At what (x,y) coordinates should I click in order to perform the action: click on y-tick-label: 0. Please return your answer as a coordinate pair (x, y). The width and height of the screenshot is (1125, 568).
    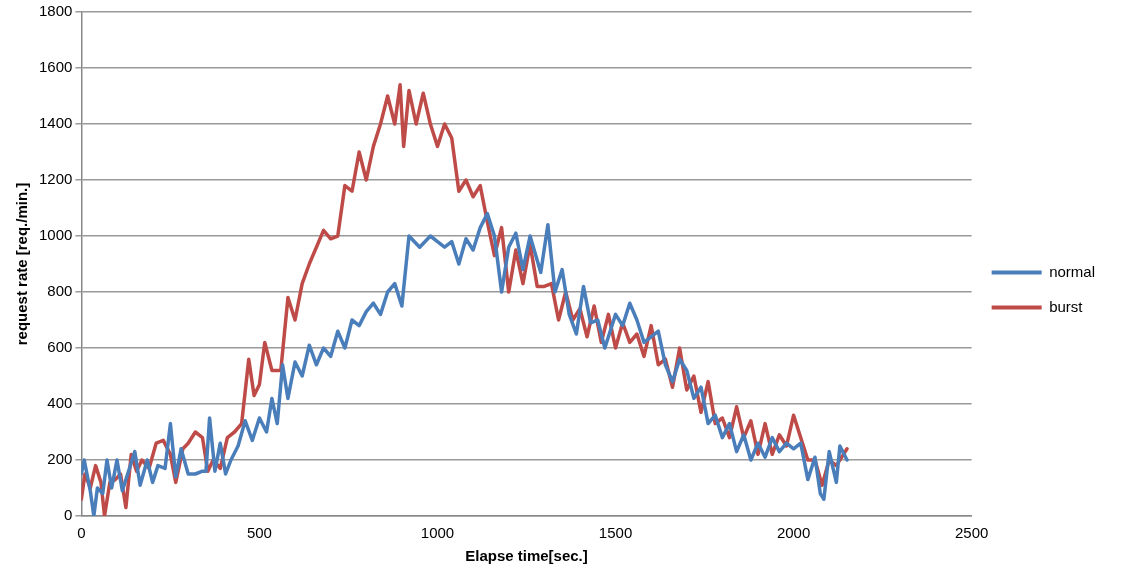
    Looking at the image, I should click on (68, 515).